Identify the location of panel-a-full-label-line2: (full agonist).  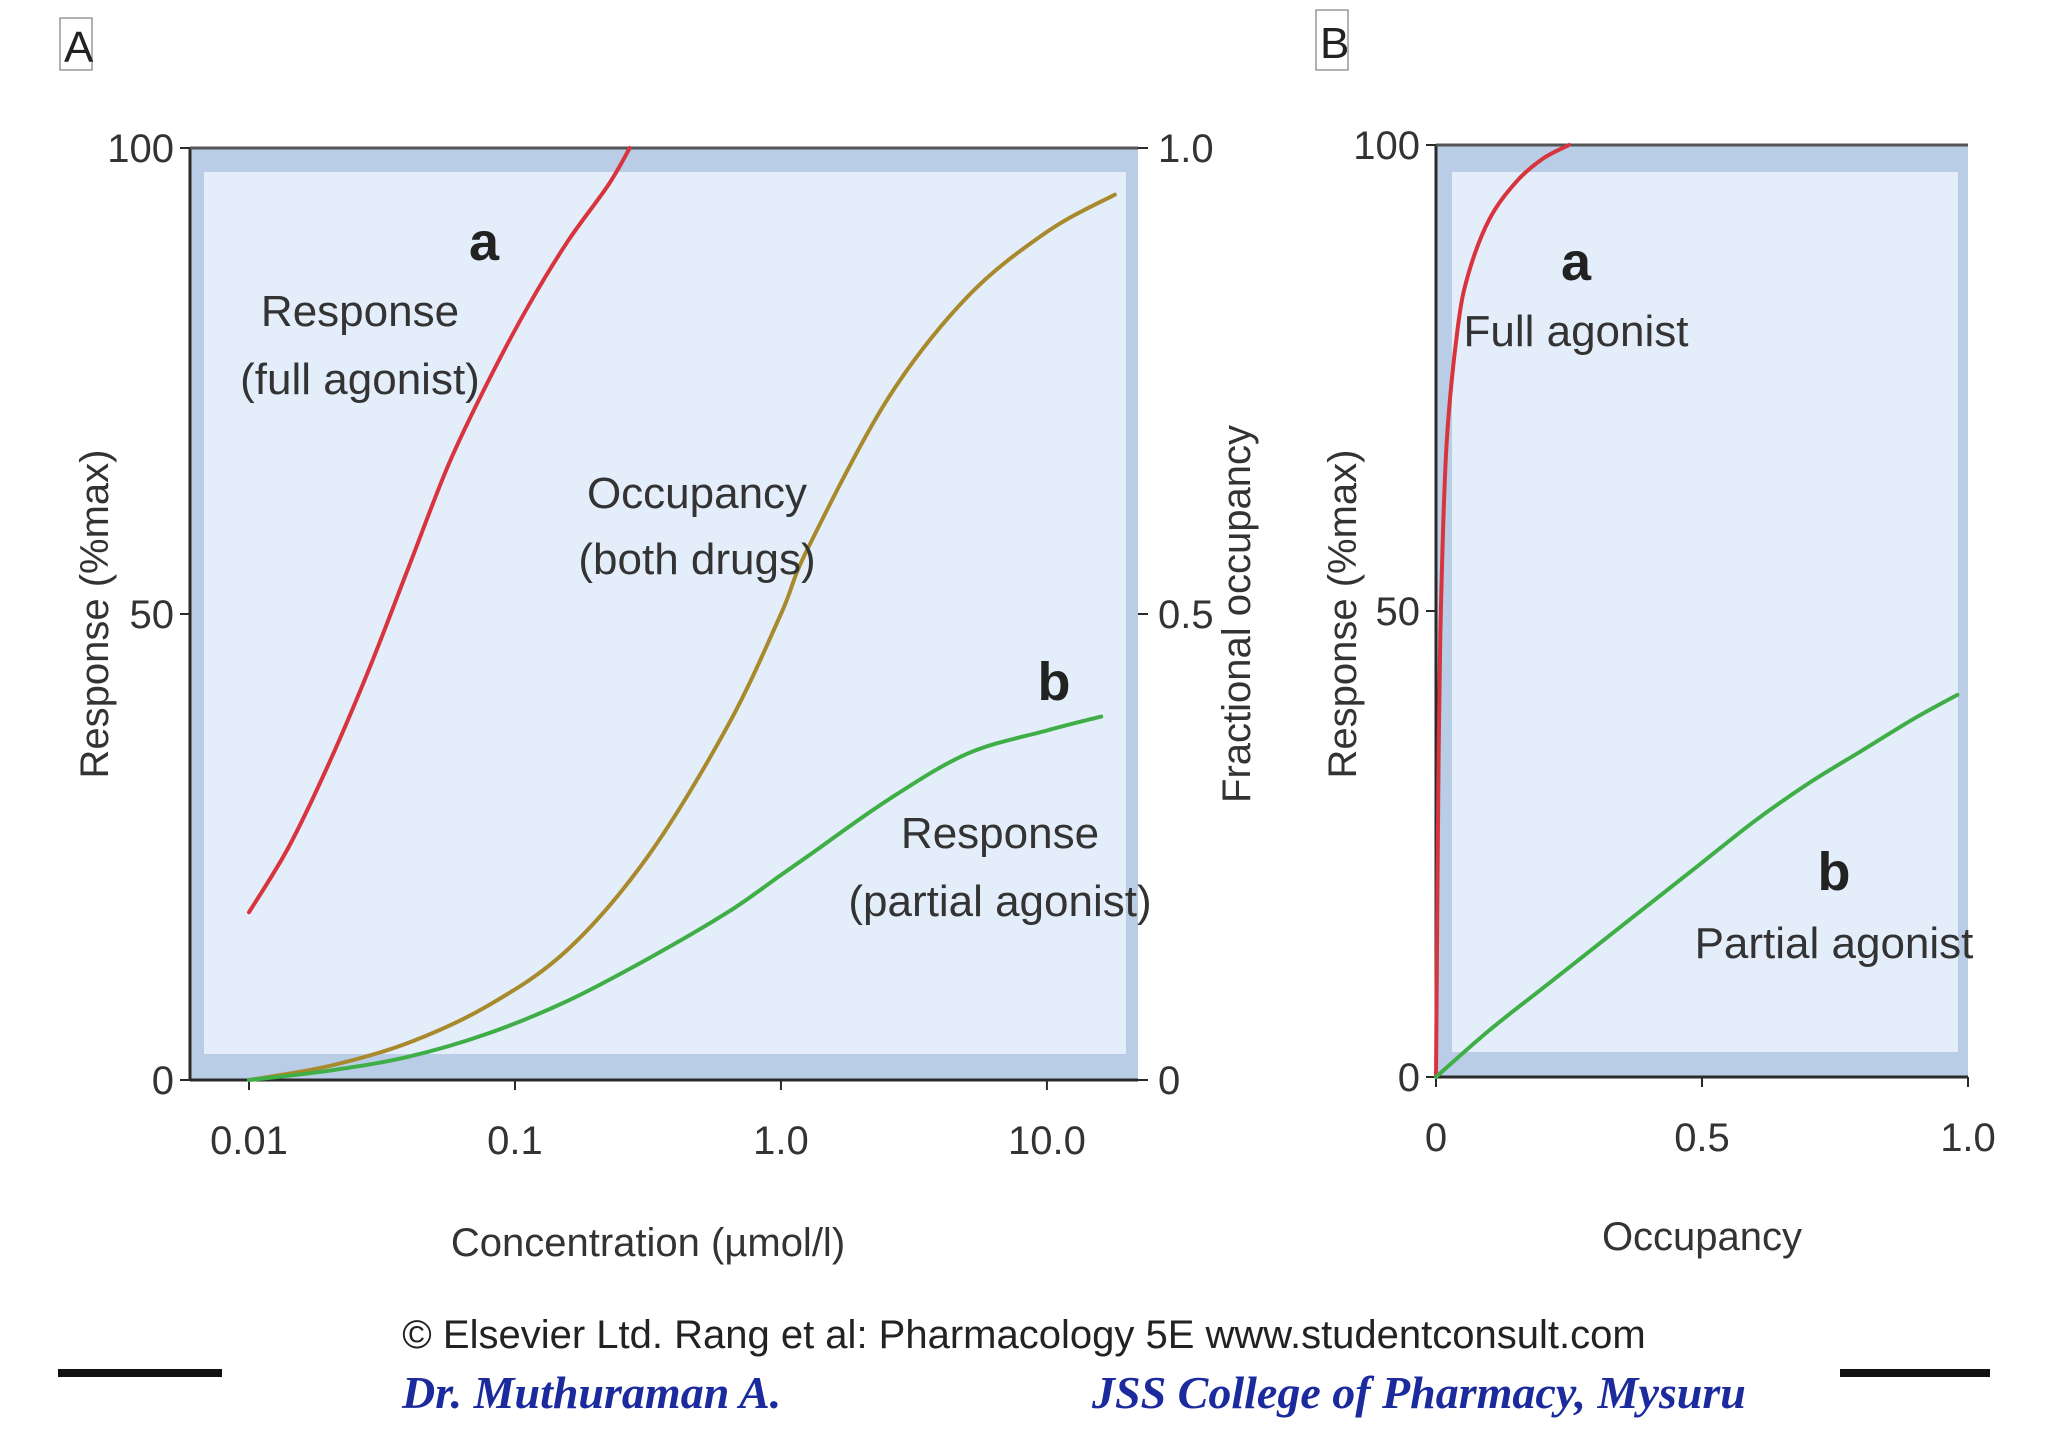
(360, 379).